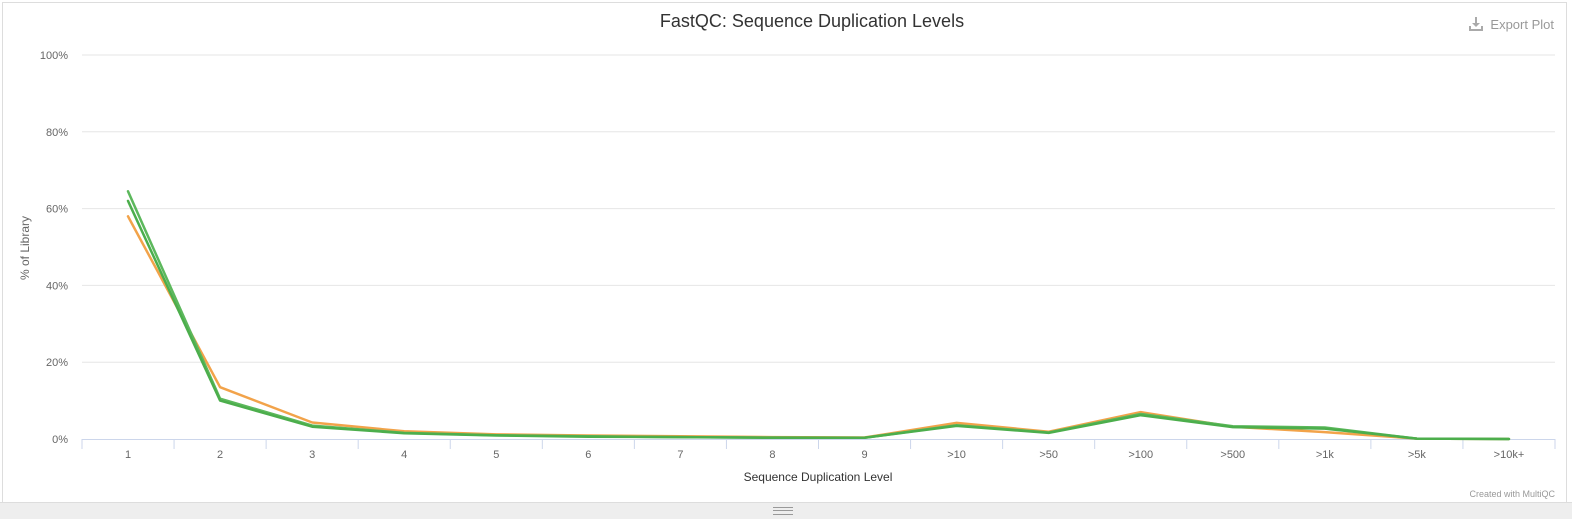  Describe the element at coordinates (1476, 24) in the screenshot. I see `download-icon` at that location.